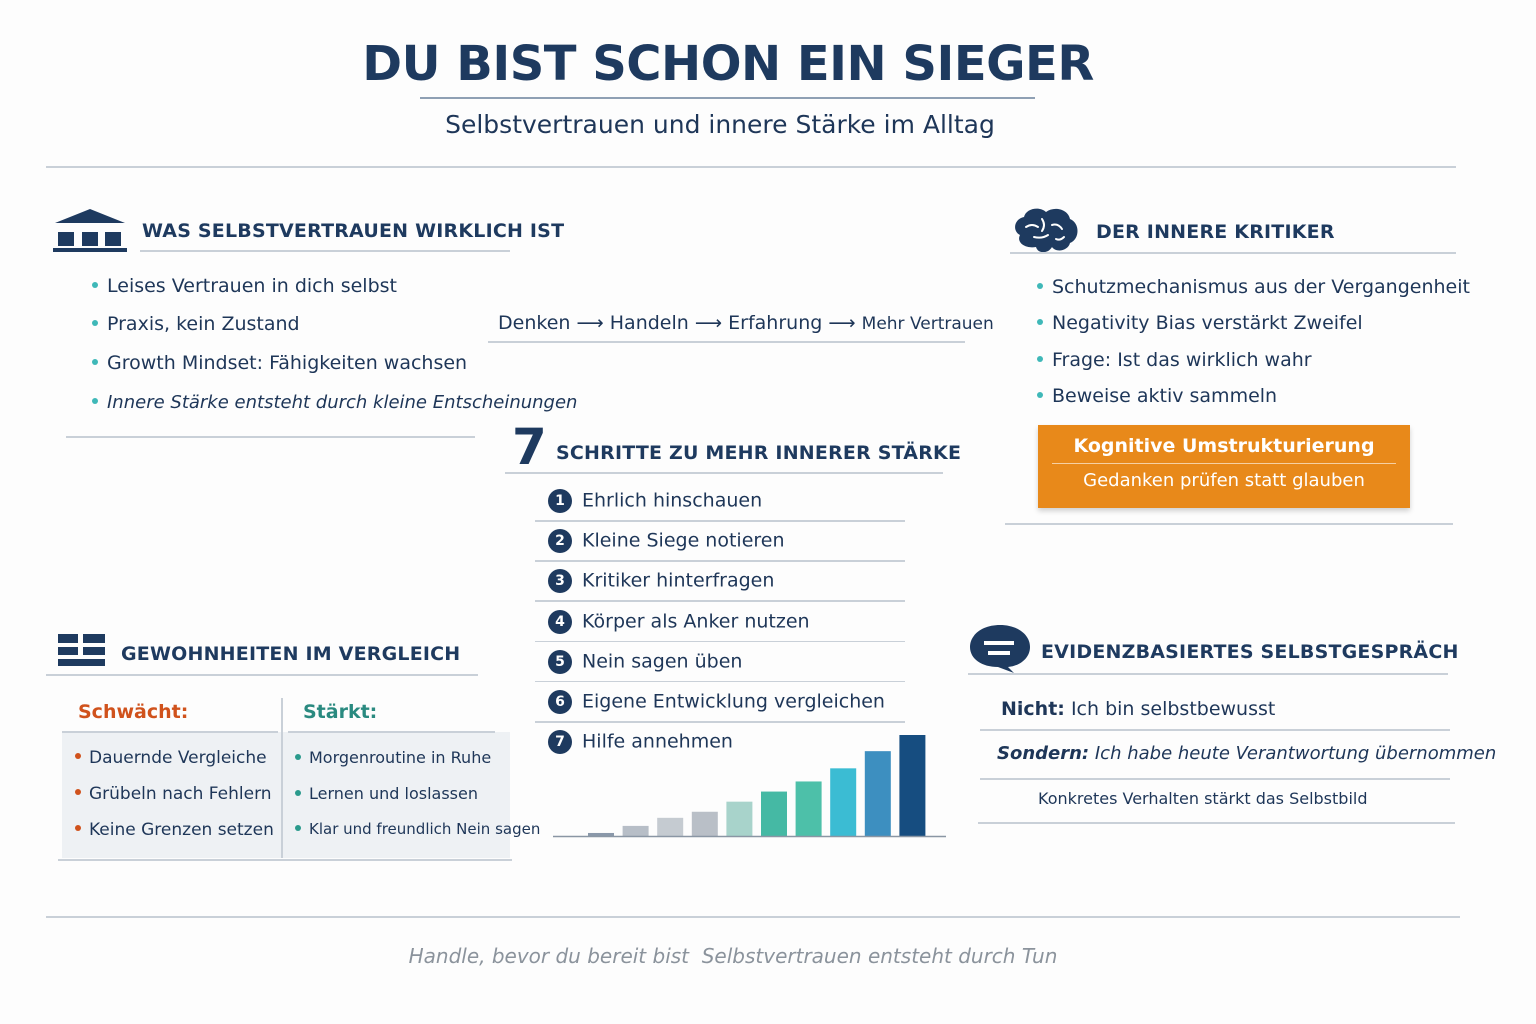 The image size is (1536, 1024). I want to click on section-heading-selftalk: EVIDENZBASIERTES SELBSTGESPRÄCH, so click(1250, 652).